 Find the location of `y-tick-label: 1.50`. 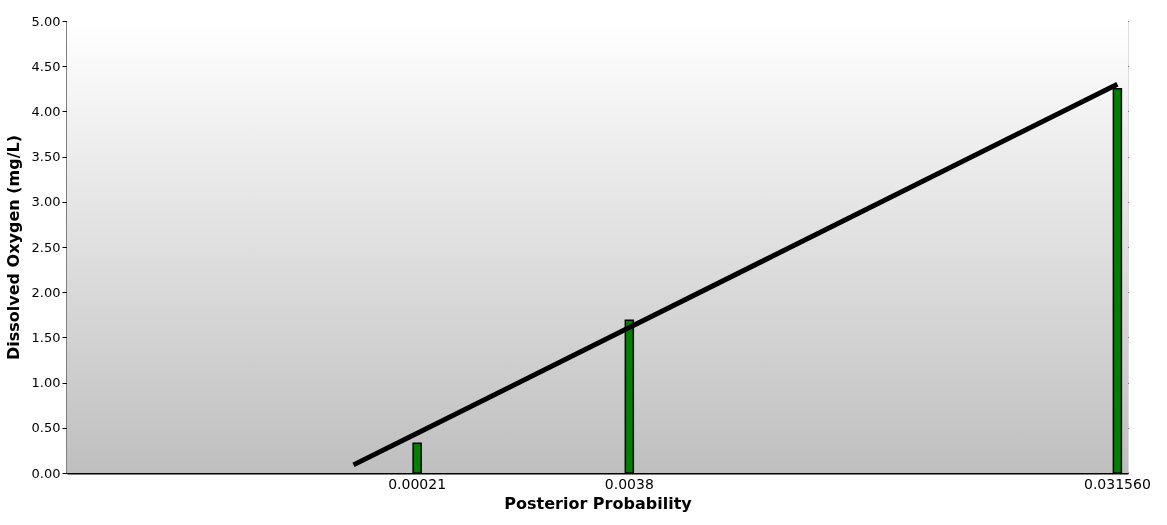

y-tick-label: 1.50 is located at coordinates (46, 337).